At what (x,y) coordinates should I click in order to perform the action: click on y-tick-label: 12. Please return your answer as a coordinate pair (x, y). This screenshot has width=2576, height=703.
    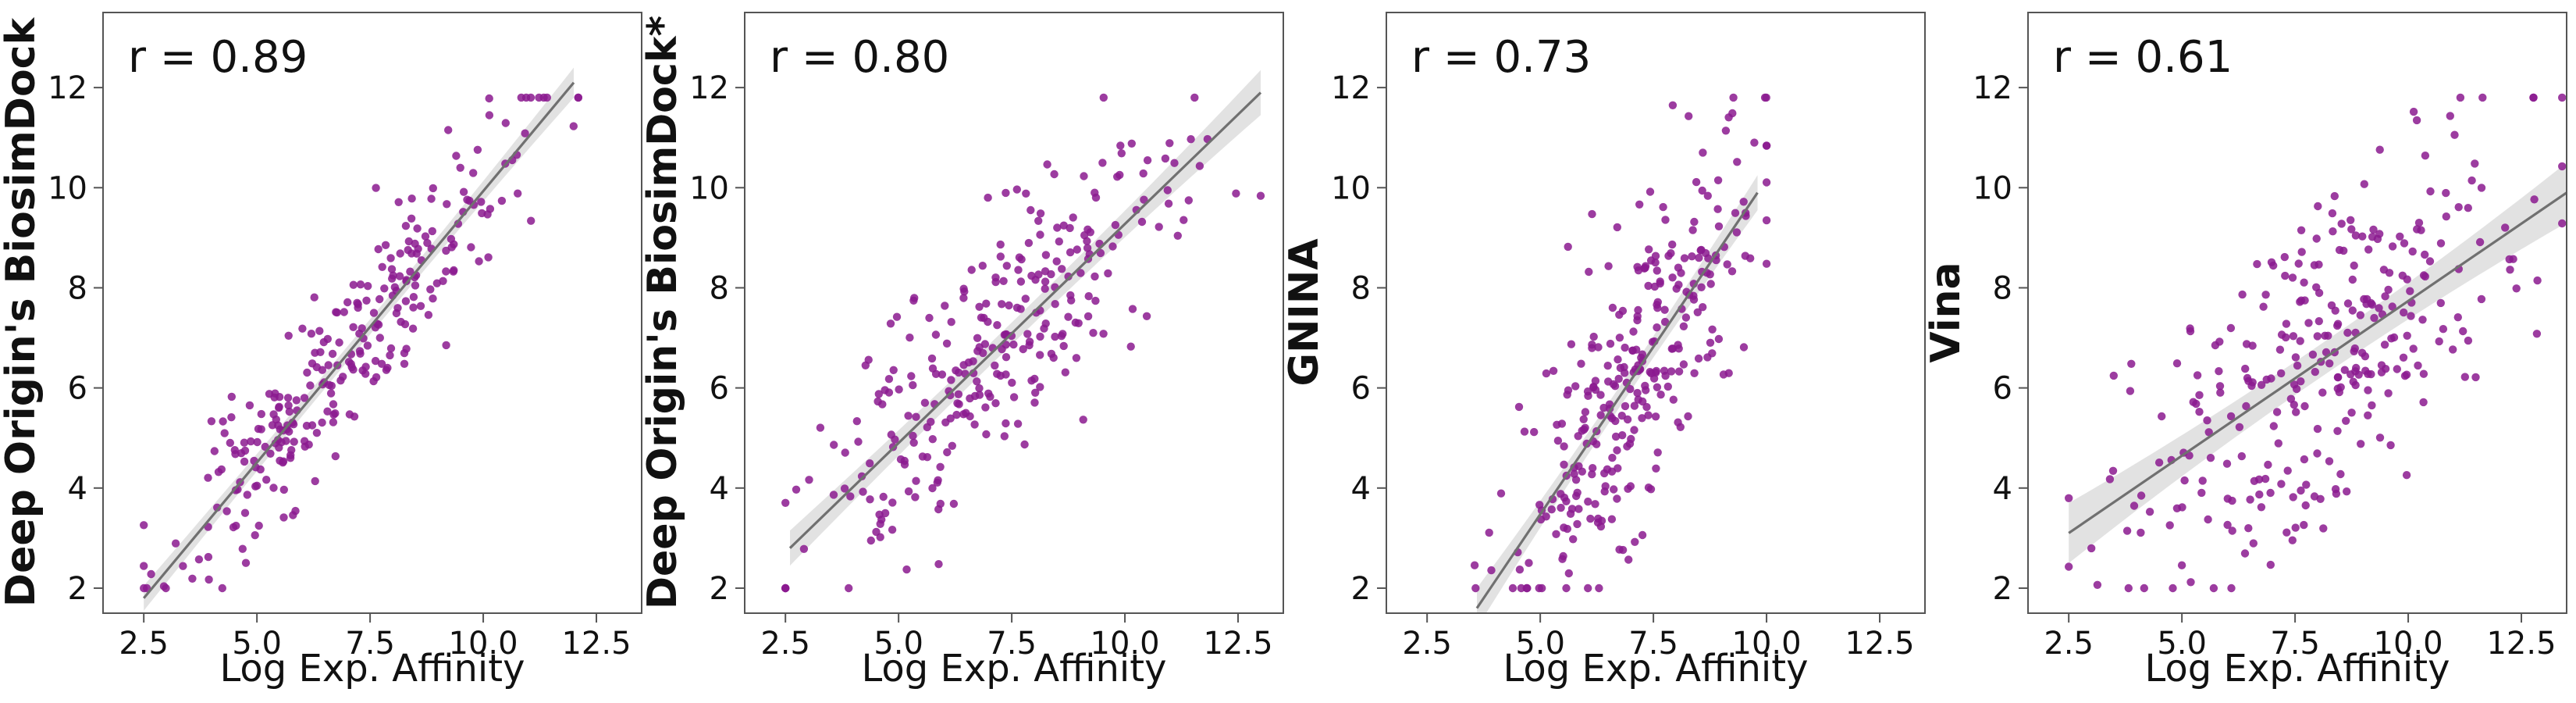
    Looking at the image, I should click on (1351, 88).